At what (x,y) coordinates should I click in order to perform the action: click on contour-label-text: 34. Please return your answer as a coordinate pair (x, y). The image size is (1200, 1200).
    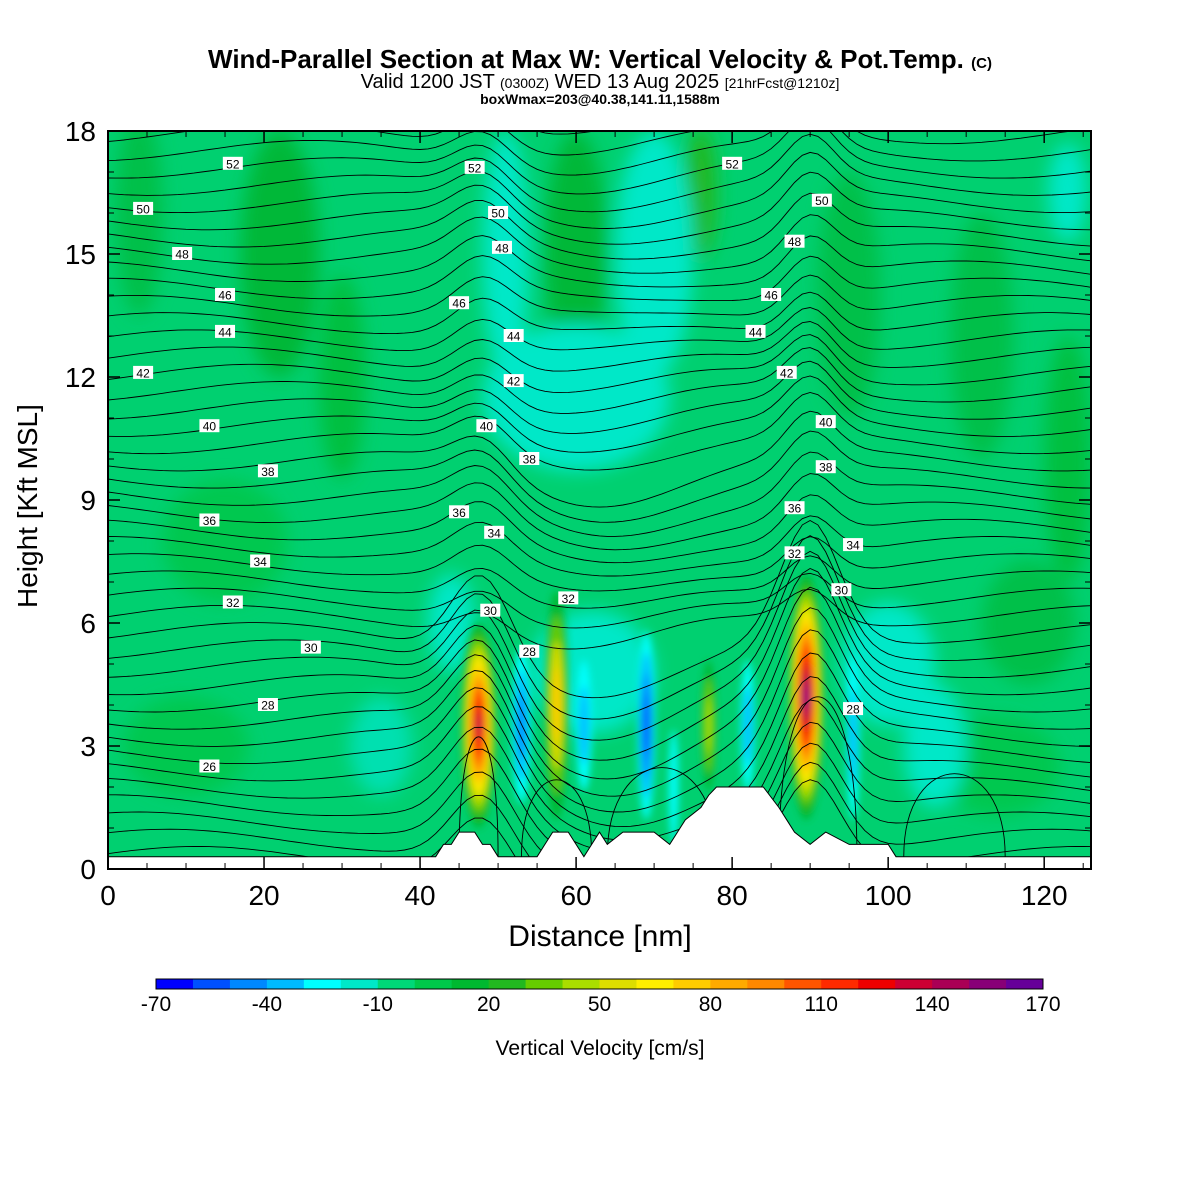
    Looking at the image, I should click on (260, 562).